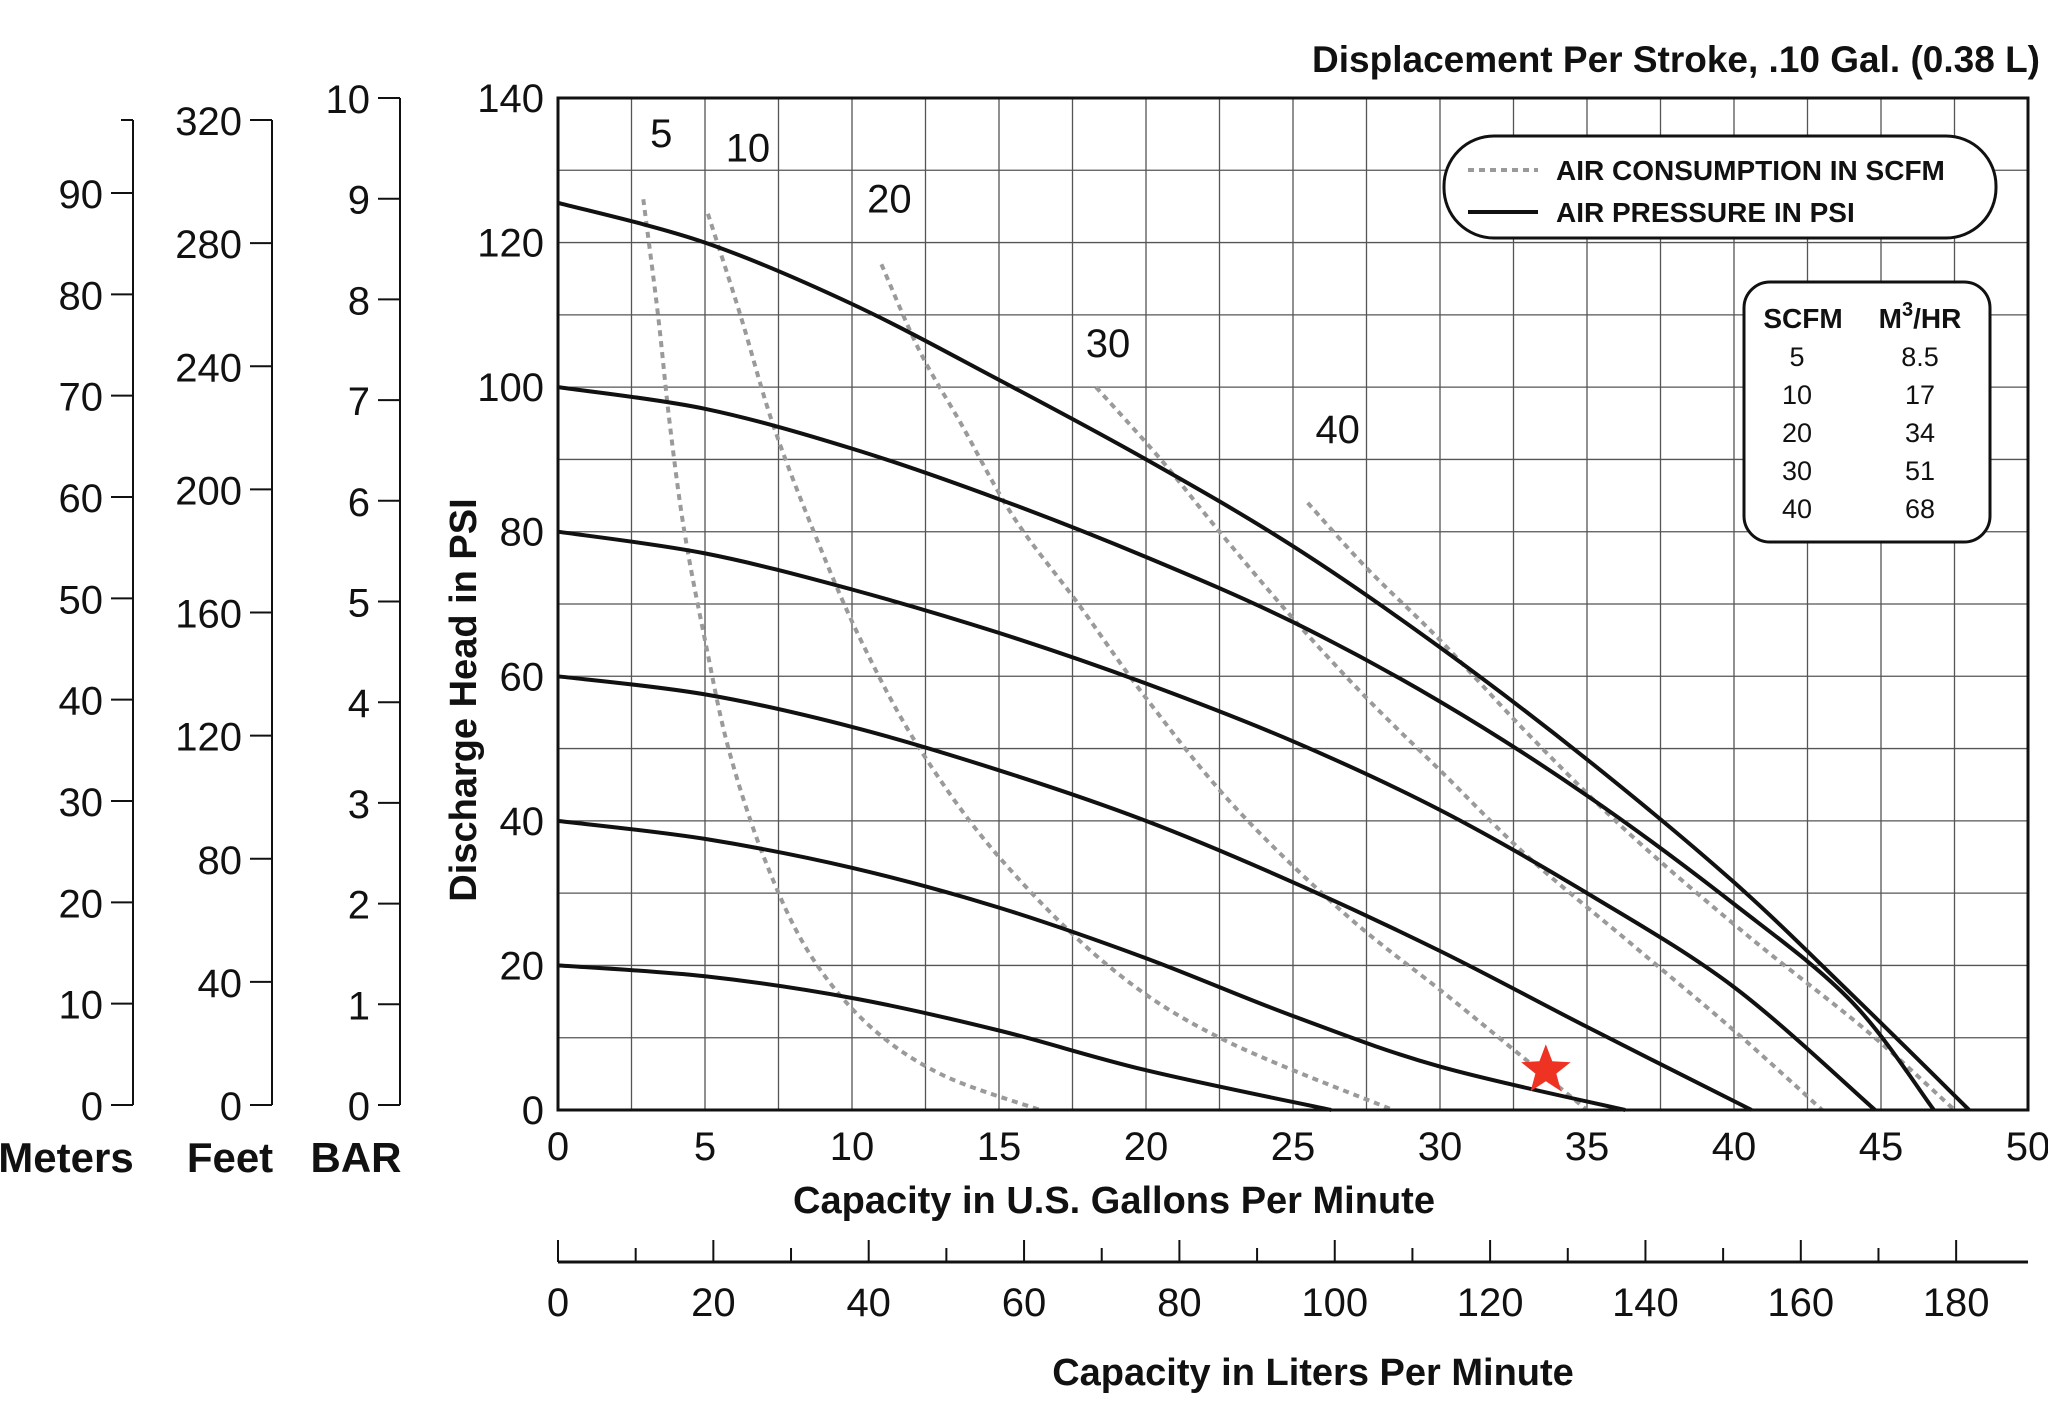 Image resolution: width=2048 pixels, height=1404 pixels. I want to click on secondary-x-tick-label: 40, so click(868, 1303).